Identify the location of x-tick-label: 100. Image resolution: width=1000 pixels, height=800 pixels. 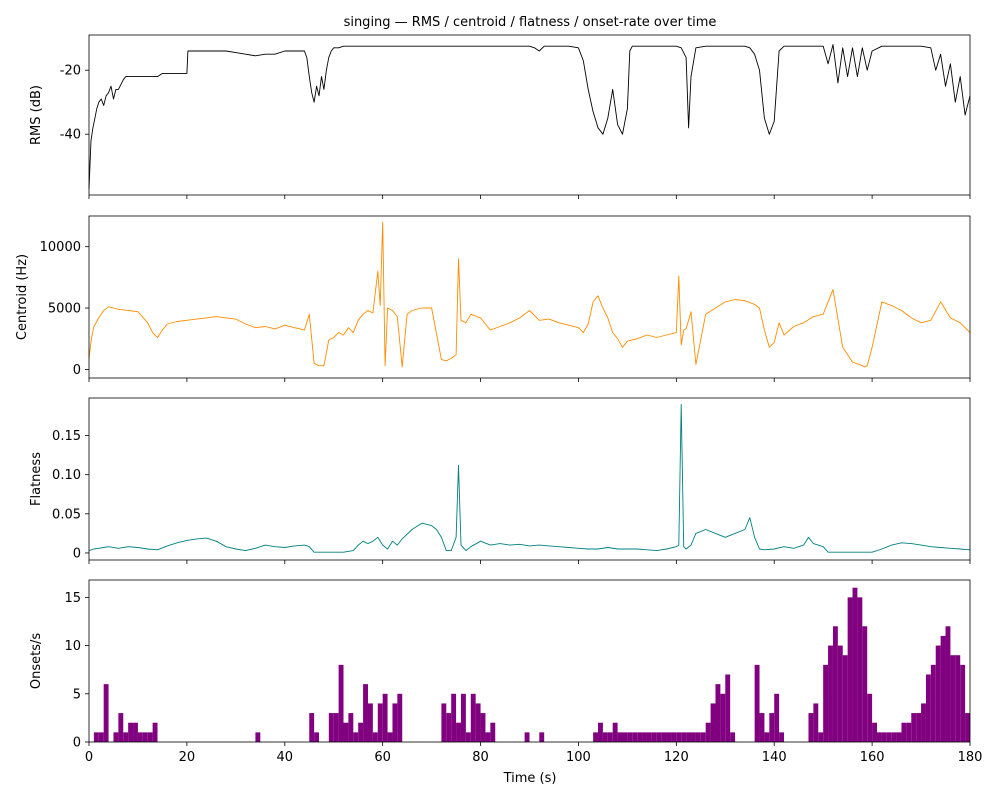
(578, 757).